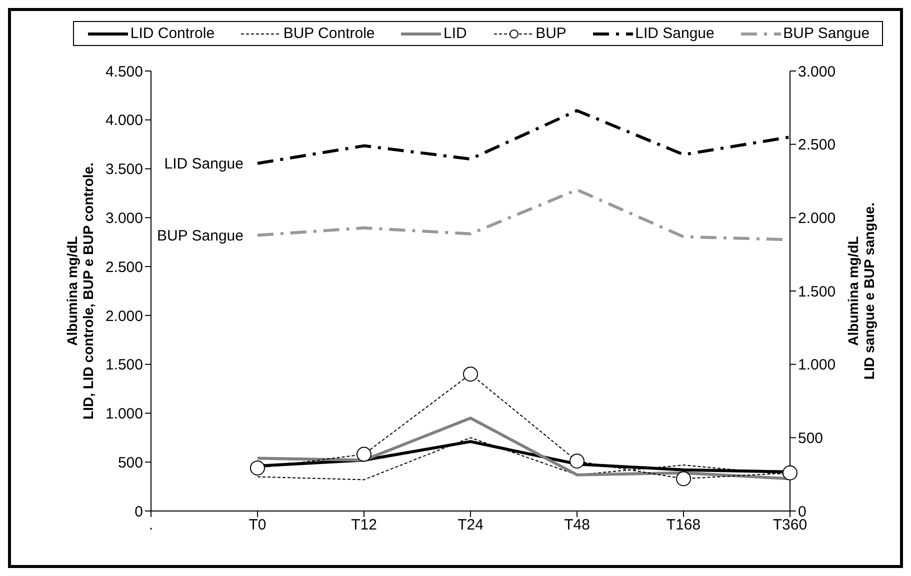  What do you see at coordinates (550, 33) in the screenshot?
I see `legend-label: BUP` at bounding box center [550, 33].